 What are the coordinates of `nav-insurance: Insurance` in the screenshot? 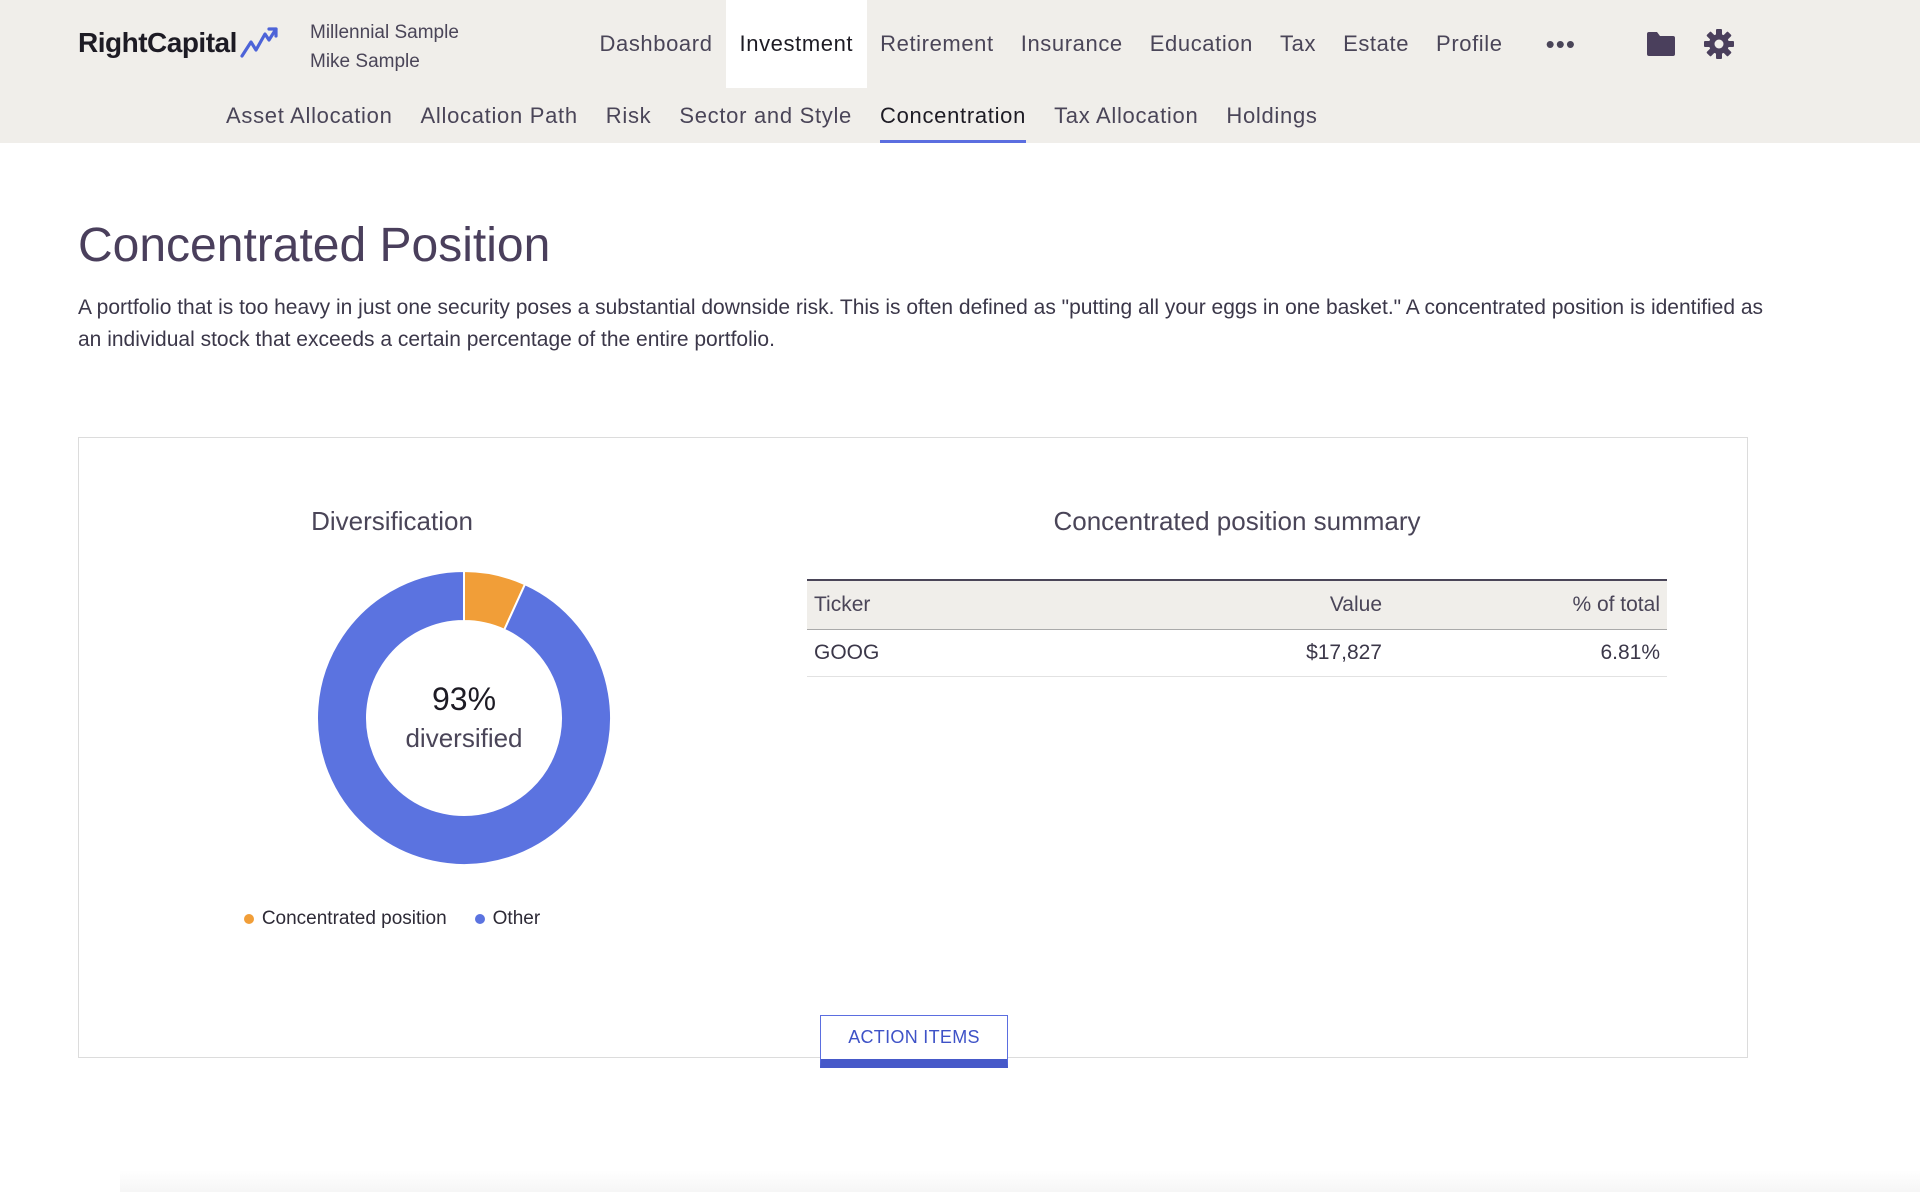 It's located at (1071, 43).